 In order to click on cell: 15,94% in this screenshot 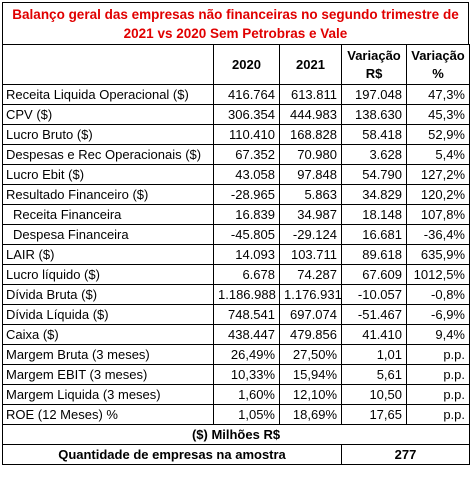, I will do `click(310, 374)`.